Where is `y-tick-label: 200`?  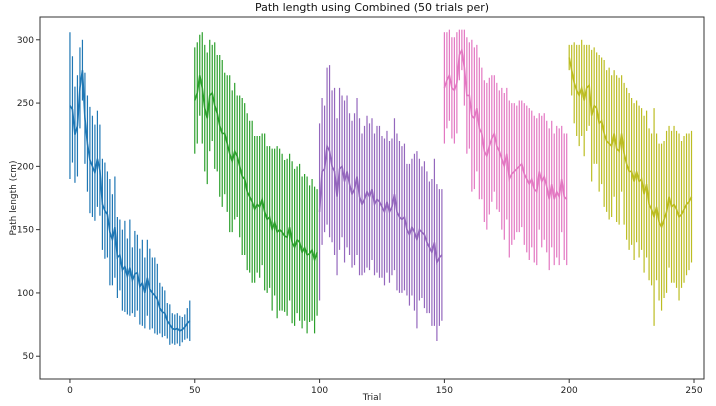
y-tick-label: 200 is located at coordinates (25, 167).